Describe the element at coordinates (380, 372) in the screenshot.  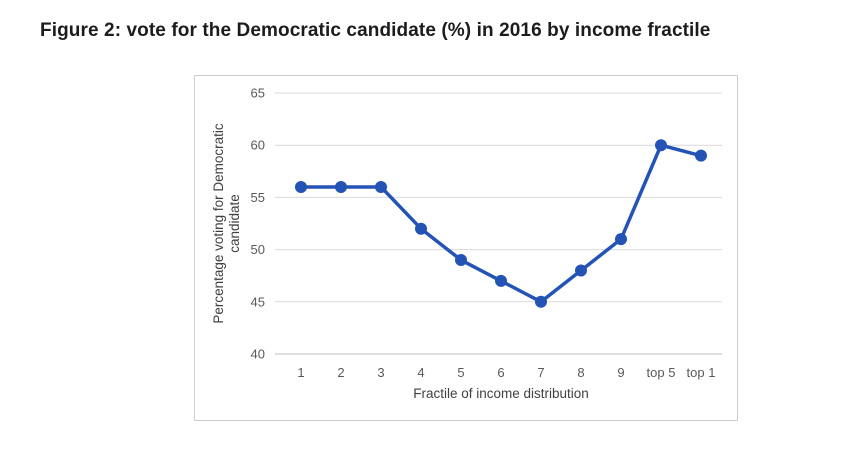
I see `x-tick-label: 3` at that location.